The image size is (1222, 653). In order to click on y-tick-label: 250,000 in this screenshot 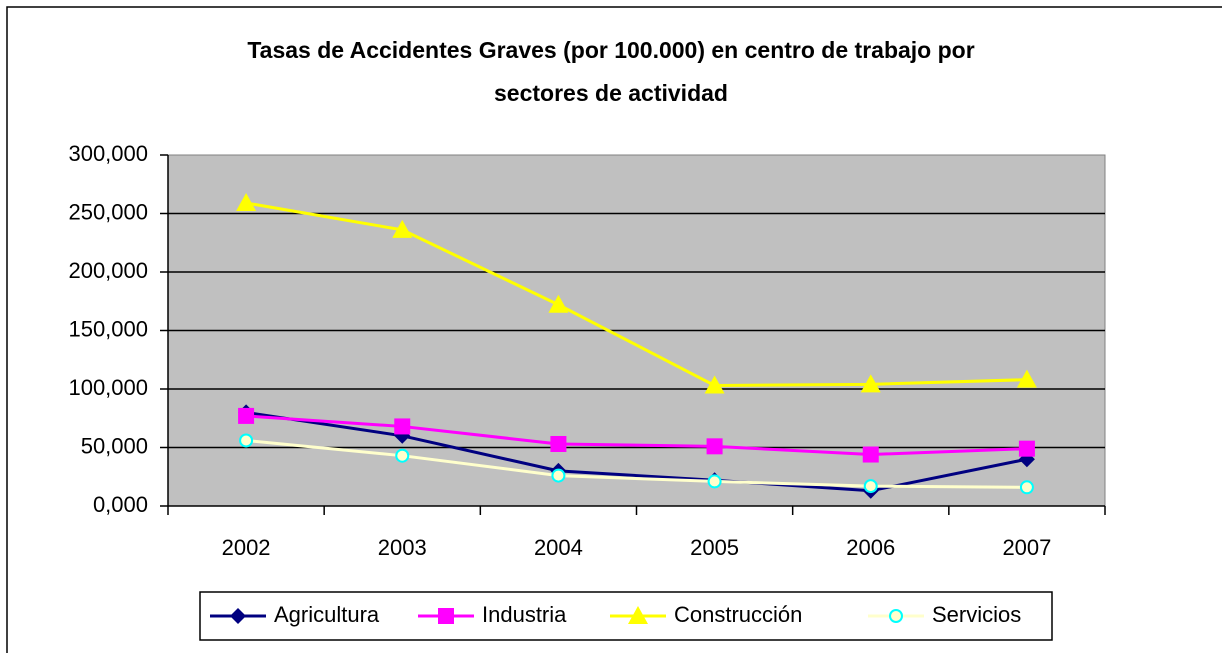, I will do `click(108, 211)`.